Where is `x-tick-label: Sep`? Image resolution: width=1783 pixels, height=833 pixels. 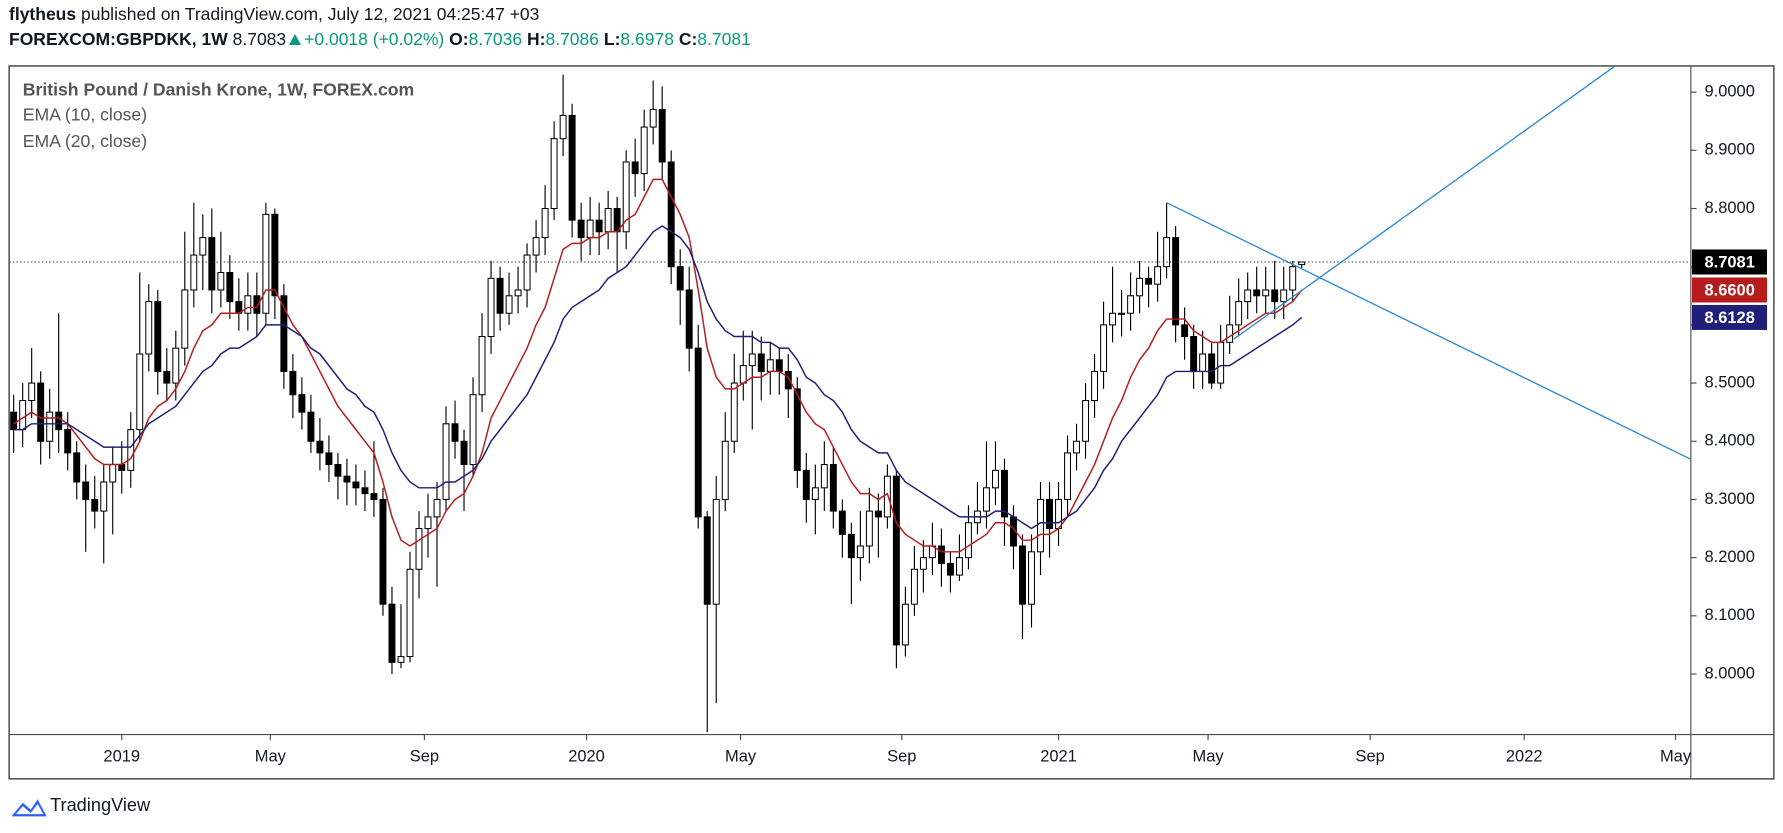 x-tick-label: Sep is located at coordinates (1370, 757).